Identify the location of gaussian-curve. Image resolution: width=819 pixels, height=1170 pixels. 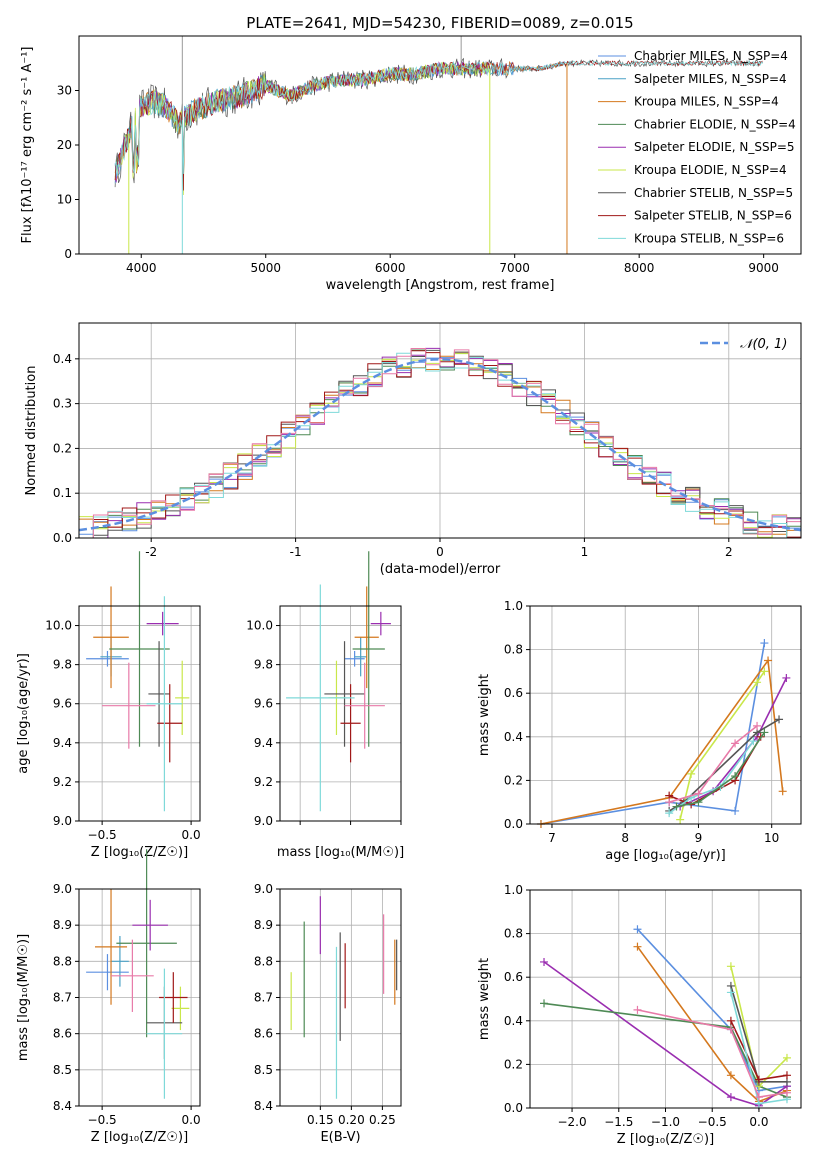
(440, 445).